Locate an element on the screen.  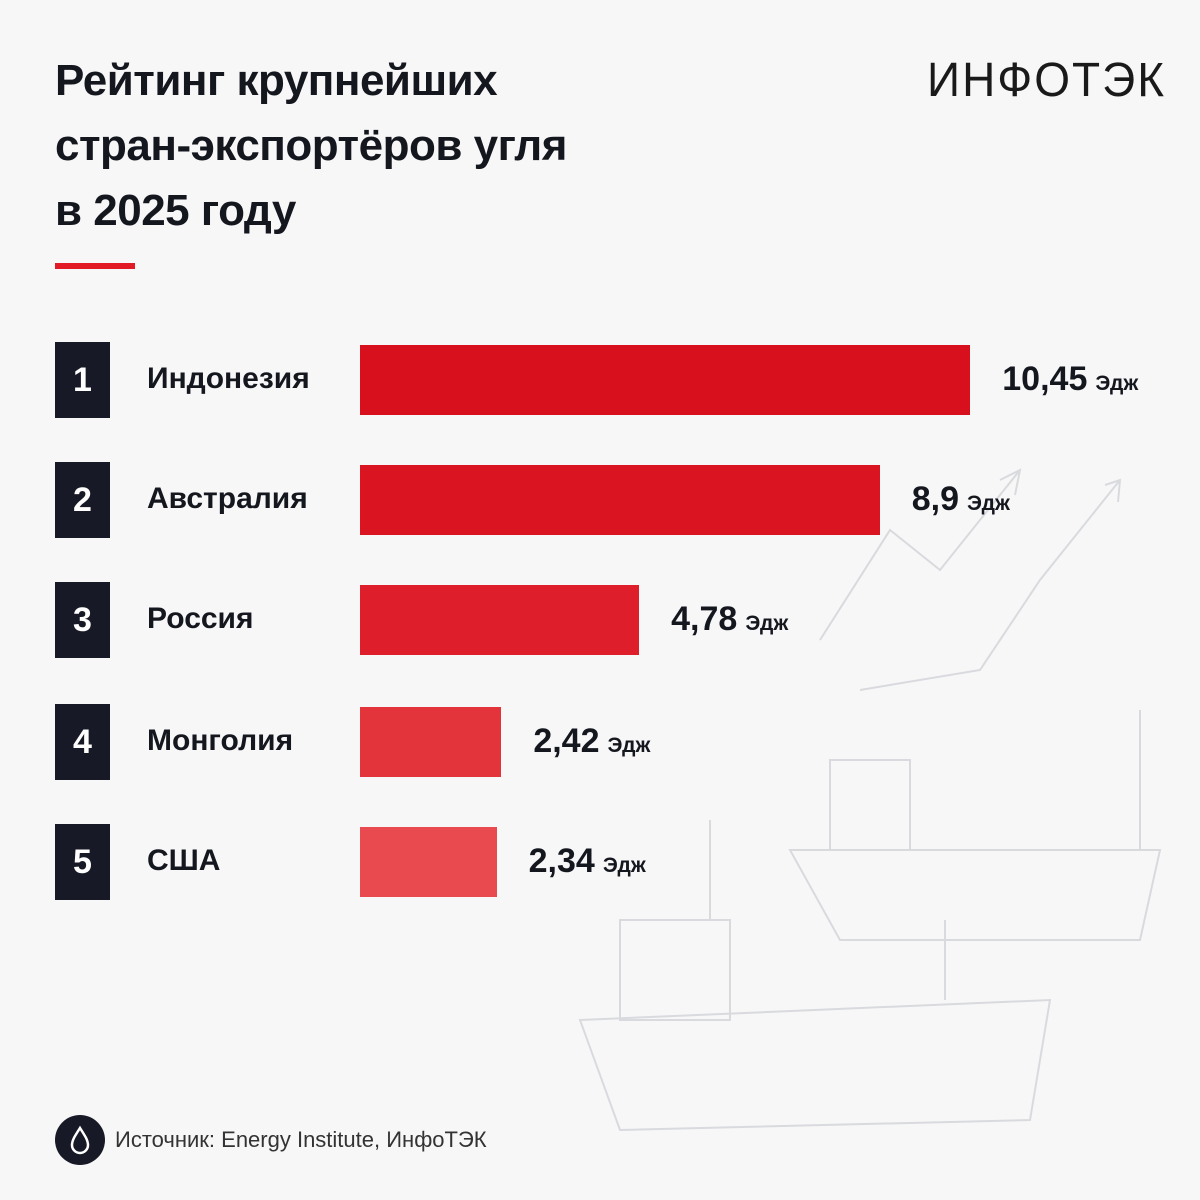
category-label: Австралия is located at coordinates (227, 498).